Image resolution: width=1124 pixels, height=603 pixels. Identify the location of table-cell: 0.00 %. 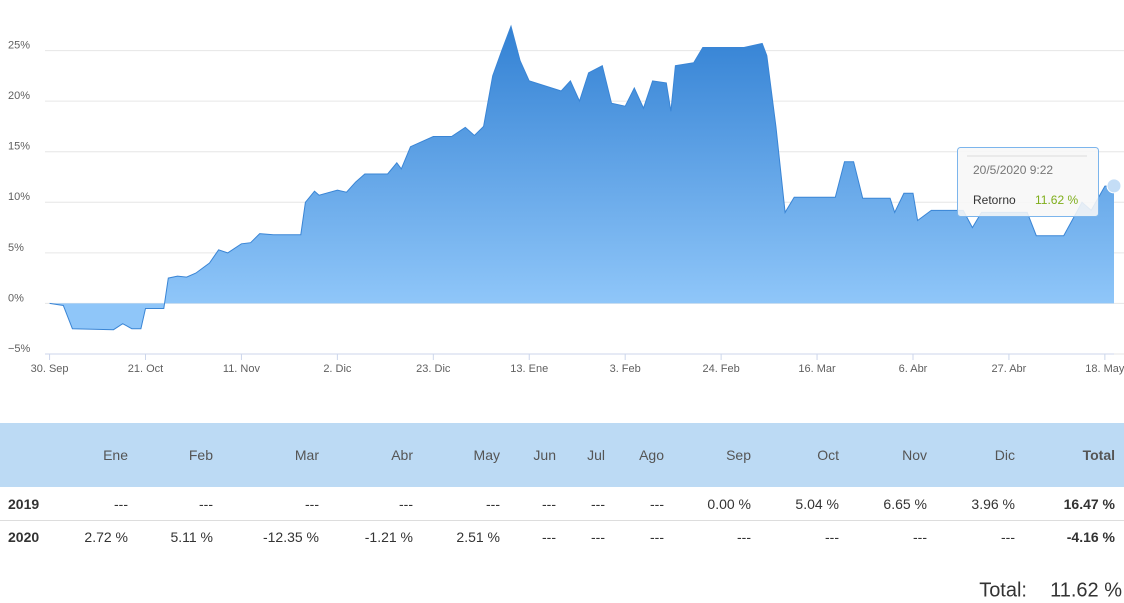
(729, 504).